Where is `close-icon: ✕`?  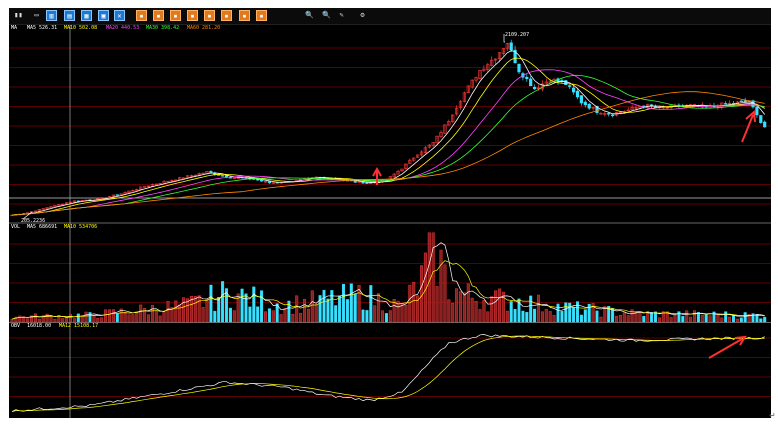 close-icon: ✕ is located at coordinates (119, 15).